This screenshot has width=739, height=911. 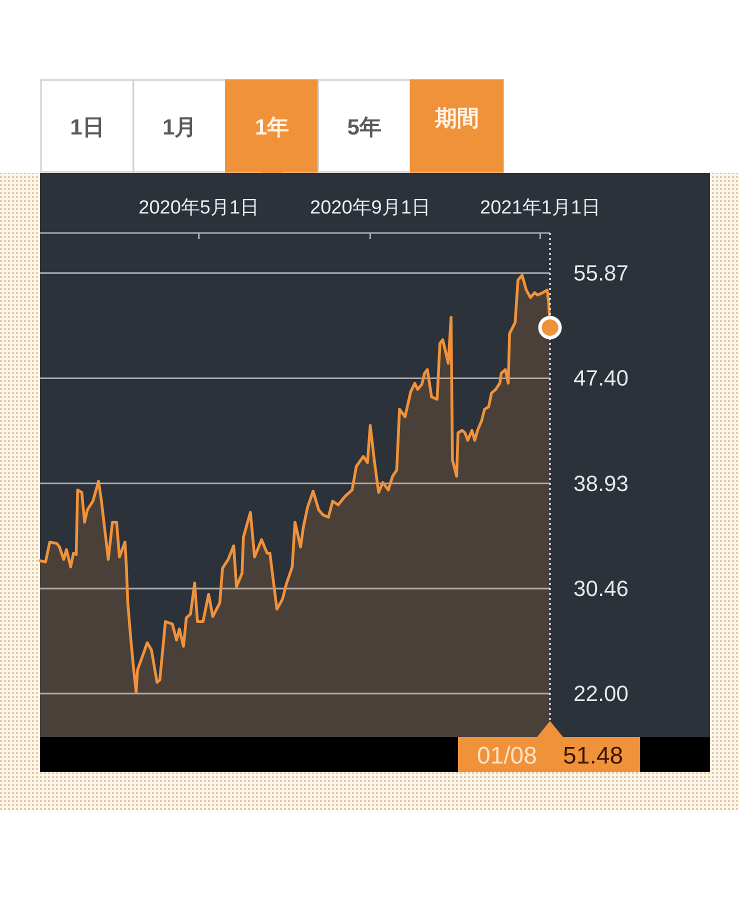 What do you see at coordinates (370, 208) in the screenshot?
I see `x-tick-label: 2020年9月1日` at bounding box center [370, 208].